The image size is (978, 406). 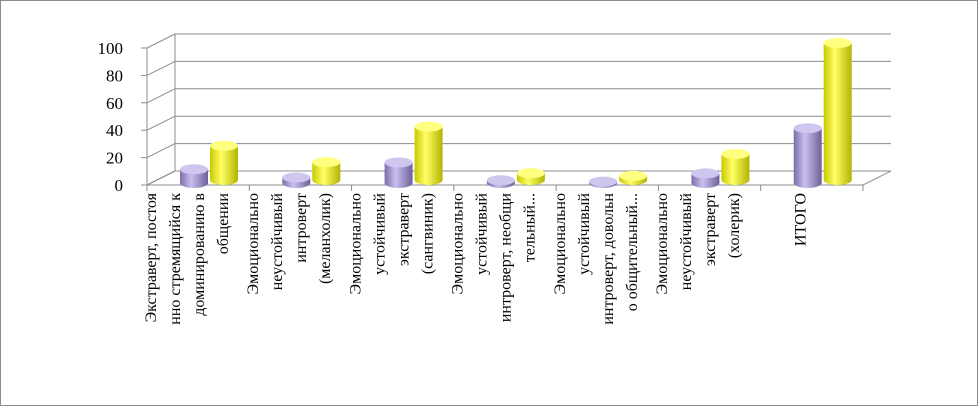 I want to click on category-label-line: нно стремящийся к, so click(x=175, y=259).